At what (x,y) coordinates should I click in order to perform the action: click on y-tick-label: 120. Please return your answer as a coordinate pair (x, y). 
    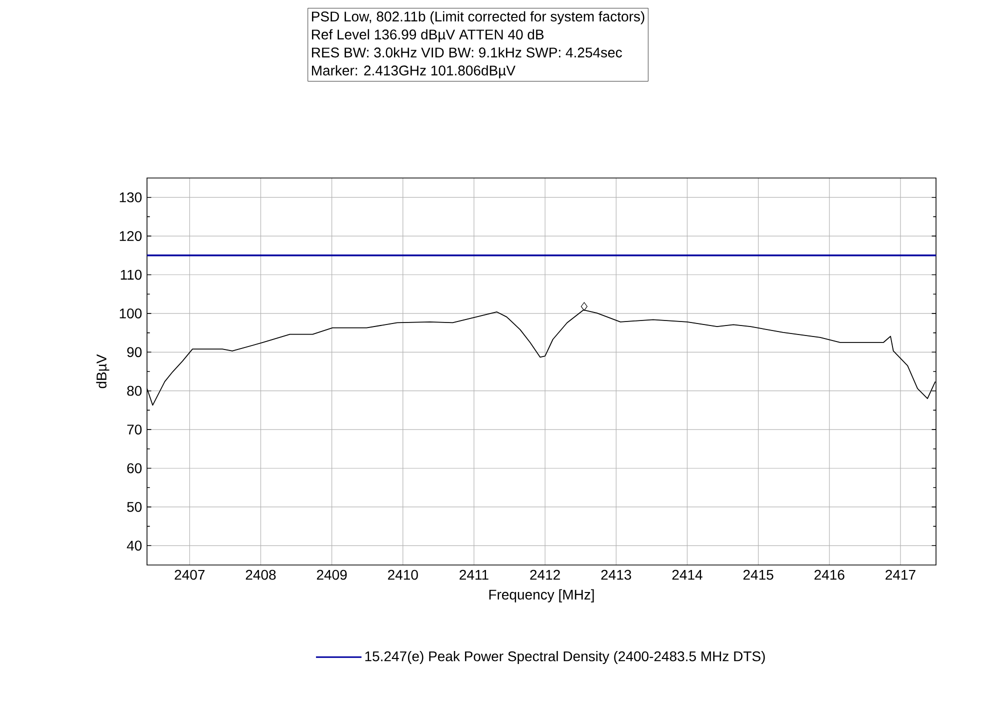
    Looking at the image, I should click on (131, 236).